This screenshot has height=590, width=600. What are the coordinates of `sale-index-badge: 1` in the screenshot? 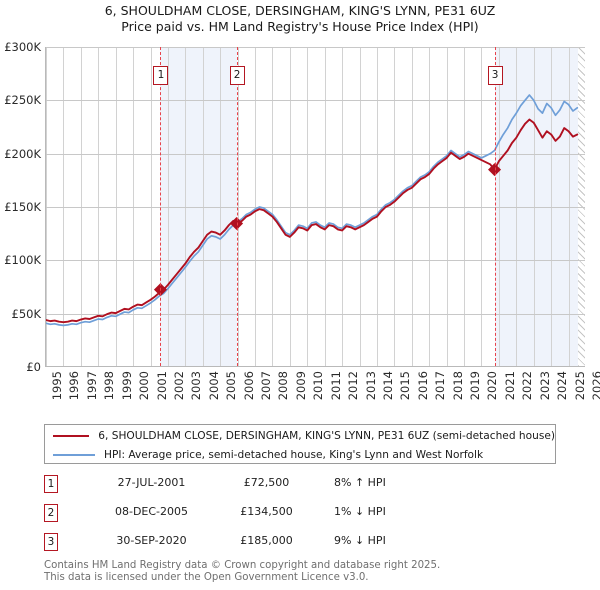 It's located at (51, 484).